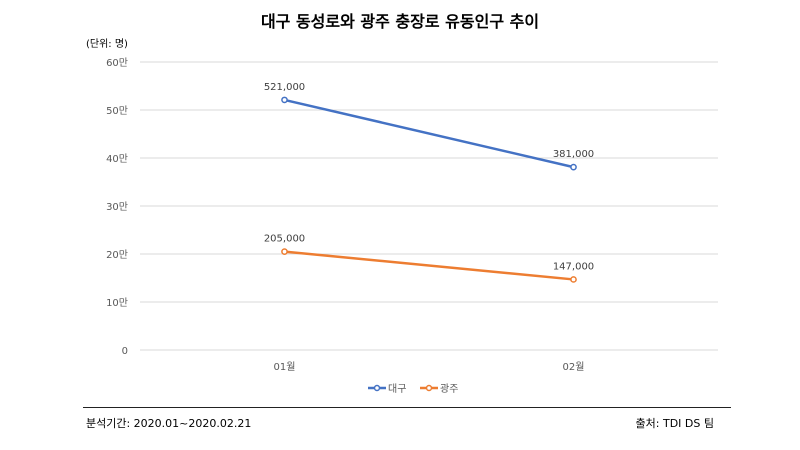  I want to click on y-tick-label: 10만, so click(117, 303).